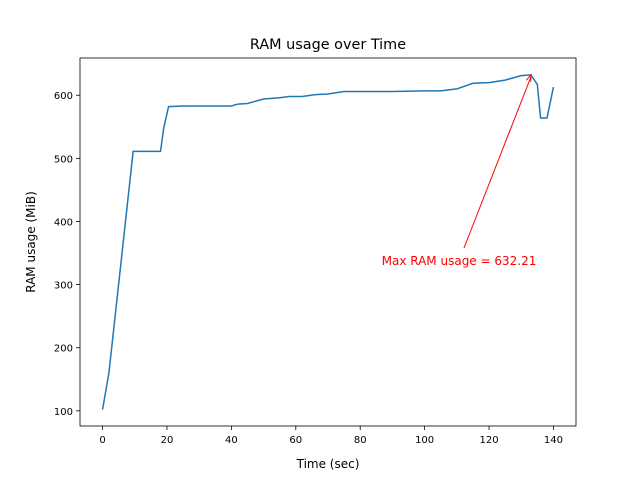  I want to click on x-tick-label: 80, so click(360, 440).